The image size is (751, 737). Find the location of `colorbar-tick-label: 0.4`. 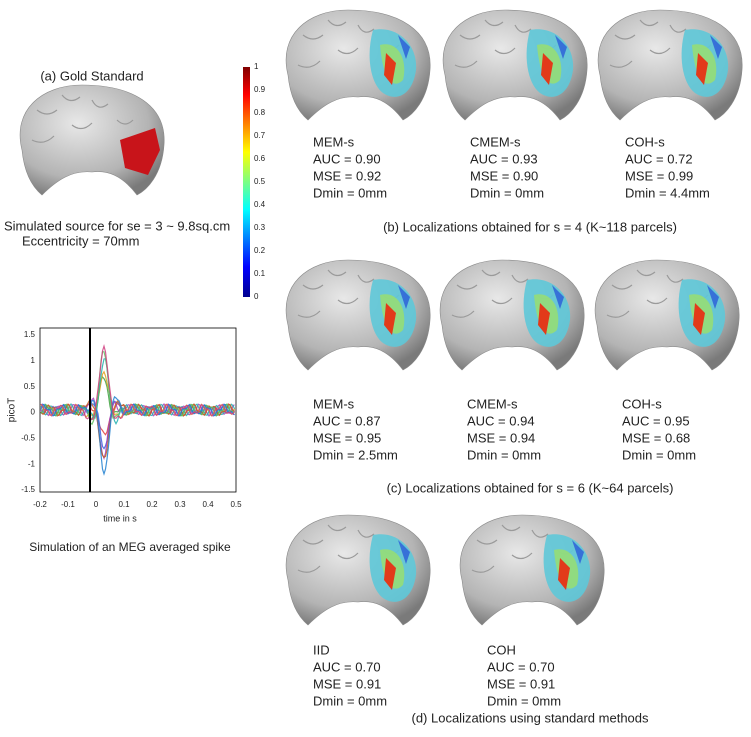

colorbar-tick-label: 0.4 is located at coordinates (260, 204).